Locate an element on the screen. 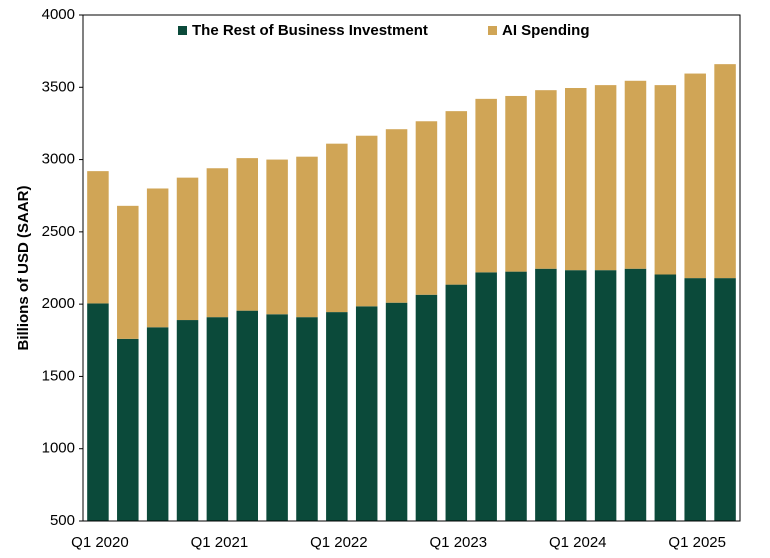 The width and height of the screenshot is (770, 558). legend-label: AI Spending is located at coordinates (546, 30).